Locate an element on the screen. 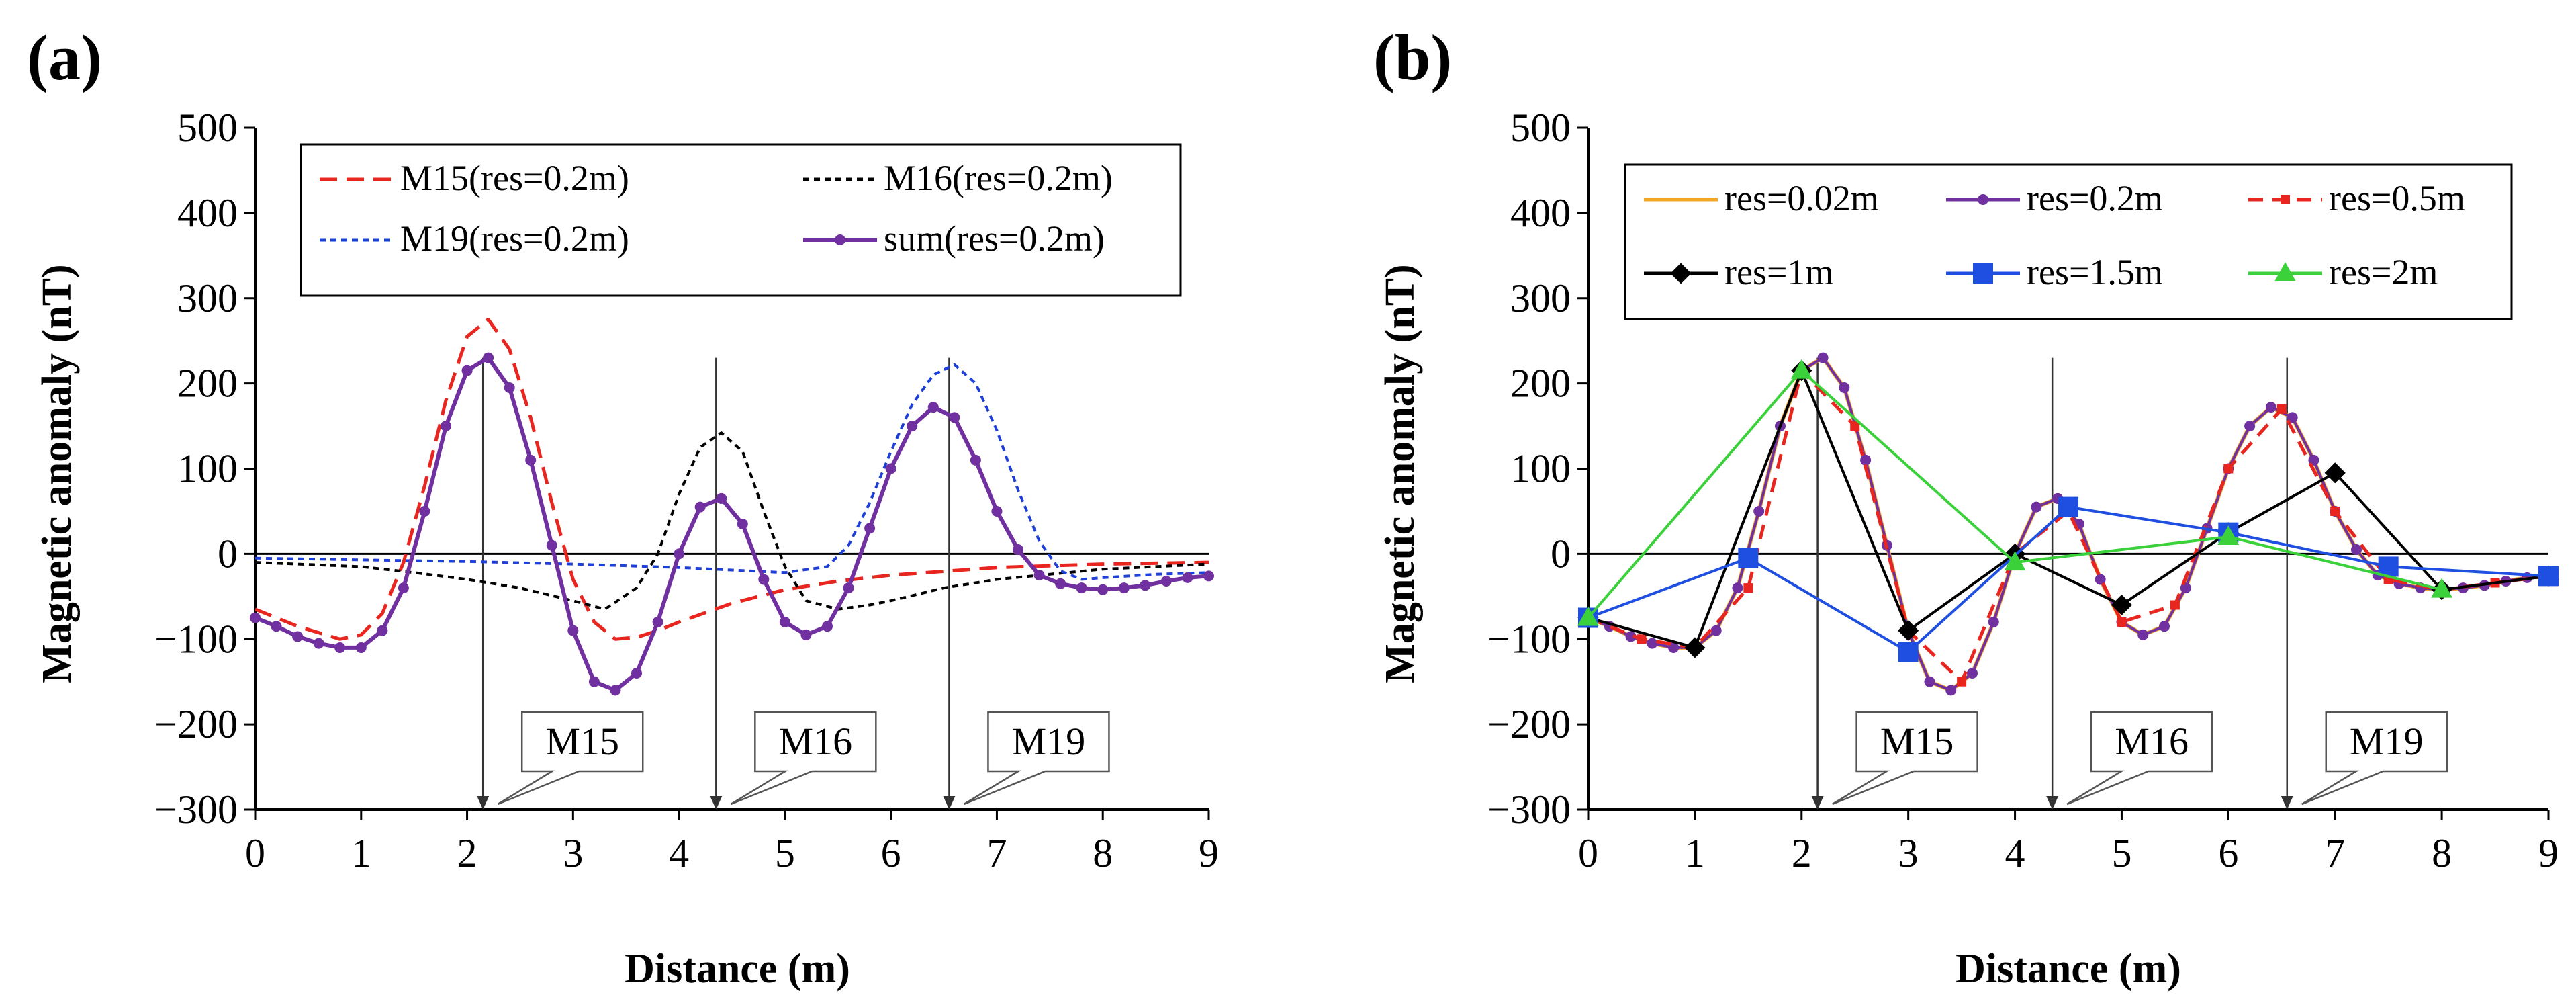 The image size is (2576, 997). series-res-0-2m-b is located at coordinates (2068, 524).